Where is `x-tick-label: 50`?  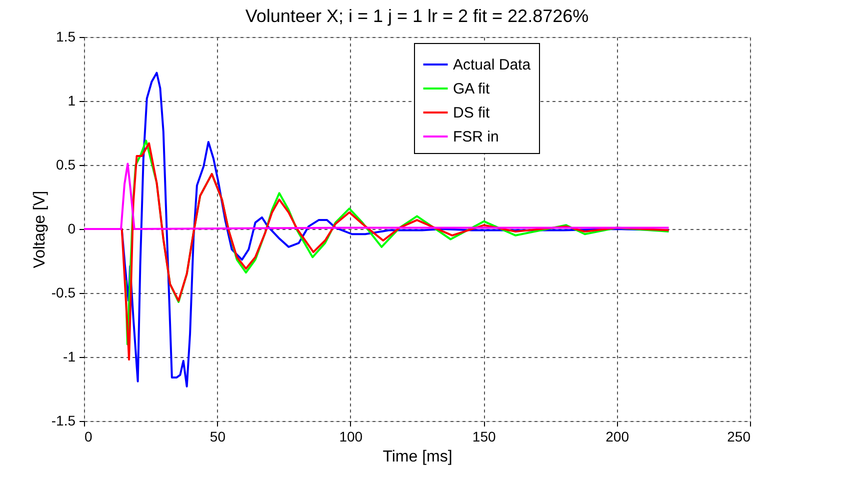 x-tick-label: 50 is located at coordinates (218, 436).